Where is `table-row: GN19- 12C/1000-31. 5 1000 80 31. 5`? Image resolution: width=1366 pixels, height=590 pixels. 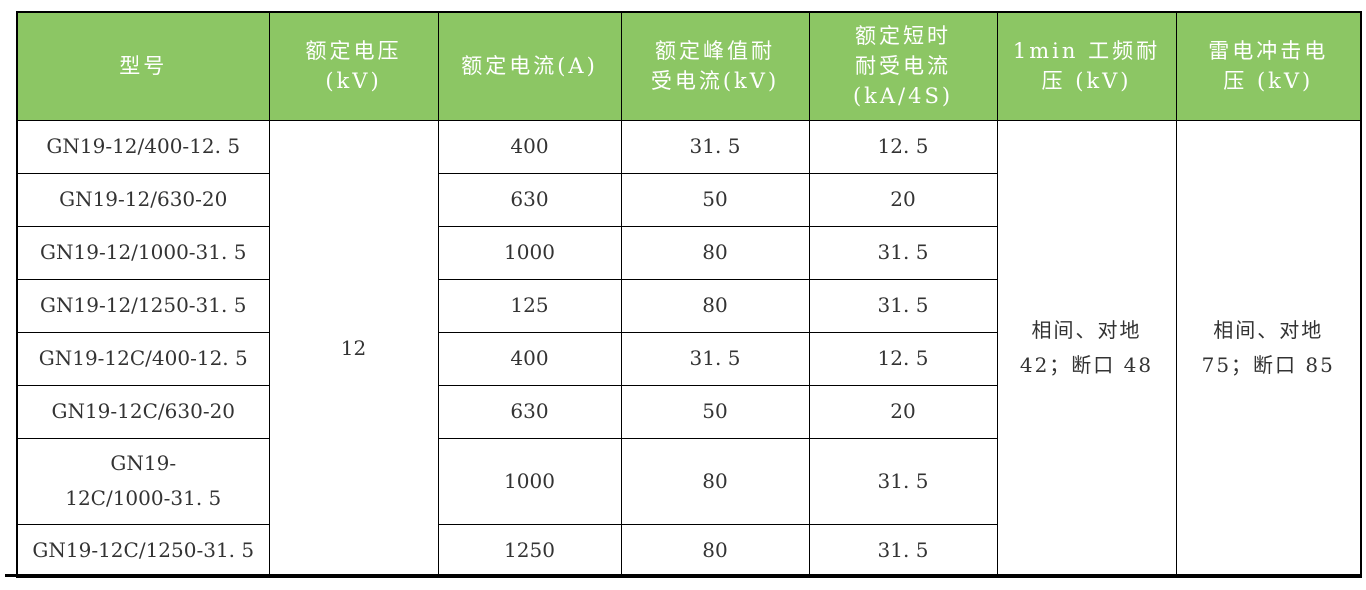
table-row: GN19- 12C/1000-31. 5 1000 80 31. 5 is located at coordinates (688, 481).